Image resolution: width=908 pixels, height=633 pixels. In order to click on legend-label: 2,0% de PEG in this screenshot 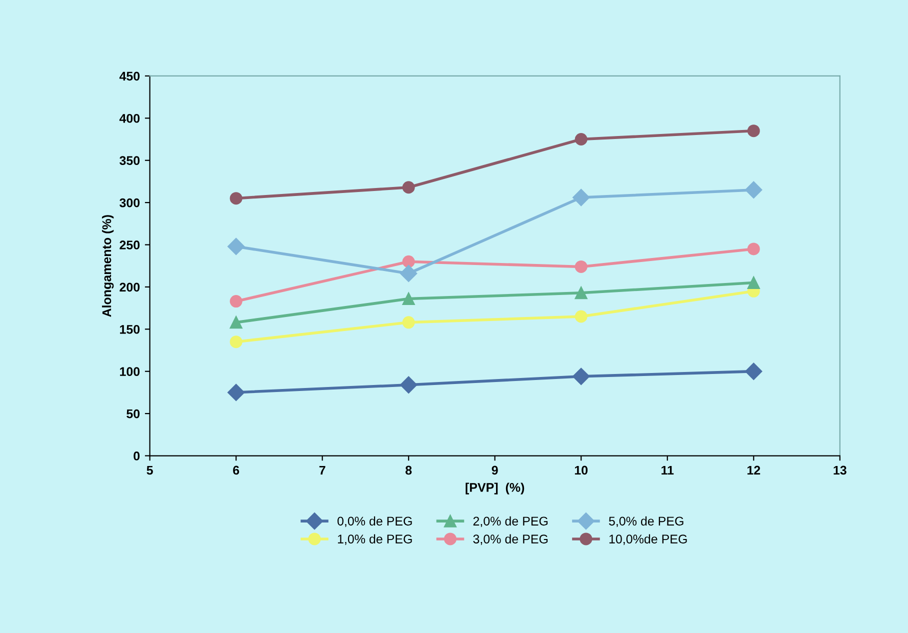, I will do `click(510, 522)`.